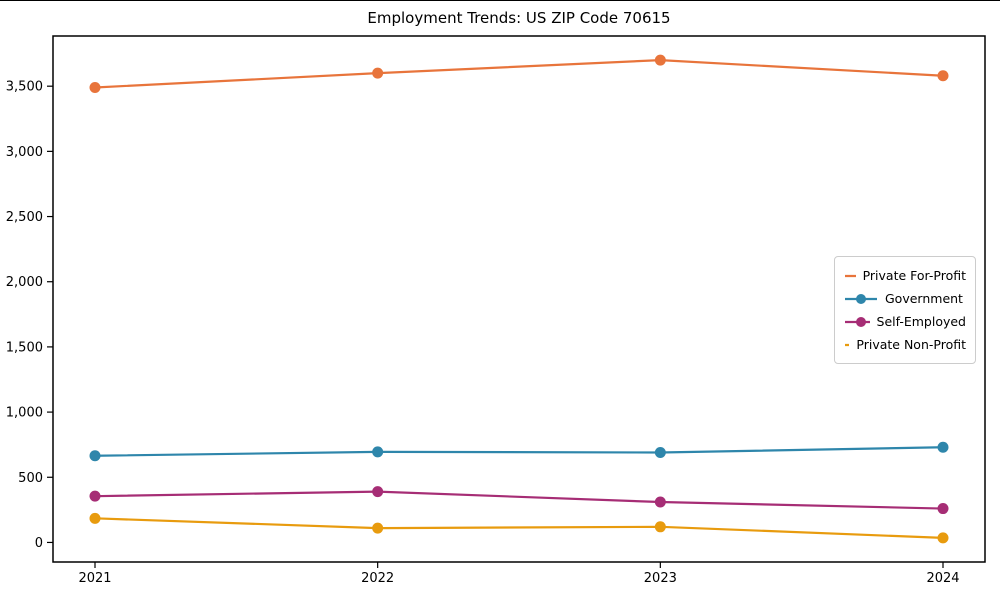  What do you see at coordinates (378, 73) in the screenshot?
I see `data-point-private-for-profit-2022` at bounding box center [378, 73].